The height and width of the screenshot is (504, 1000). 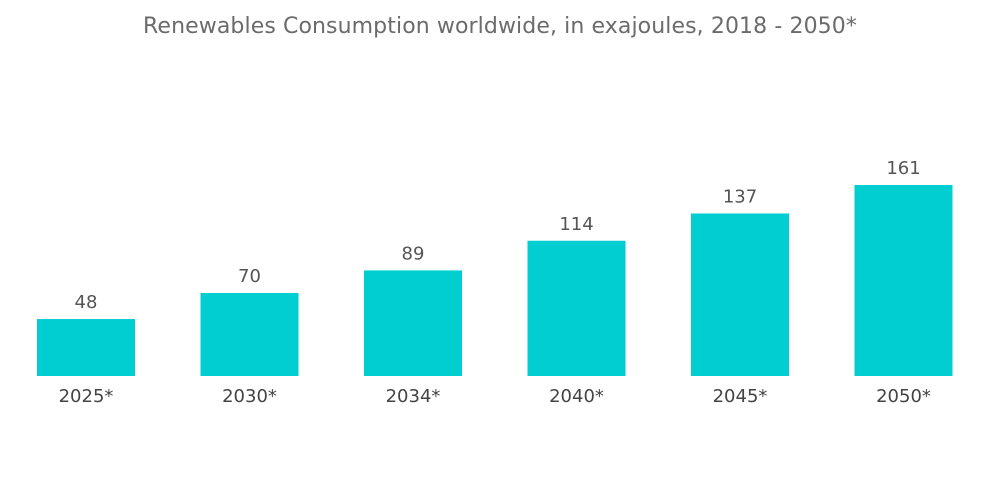 What do you see at coordinates (86, 396) in the screenshot?
I see `x-tick-label: 2025*` at bounding box center [86, 396].